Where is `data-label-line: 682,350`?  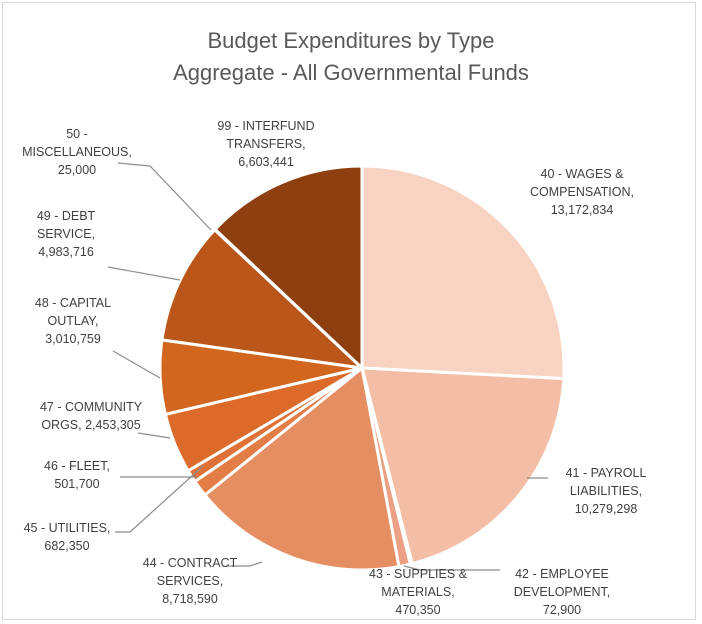
data-label-line: 682,350 is located at coordinates (66, 546).